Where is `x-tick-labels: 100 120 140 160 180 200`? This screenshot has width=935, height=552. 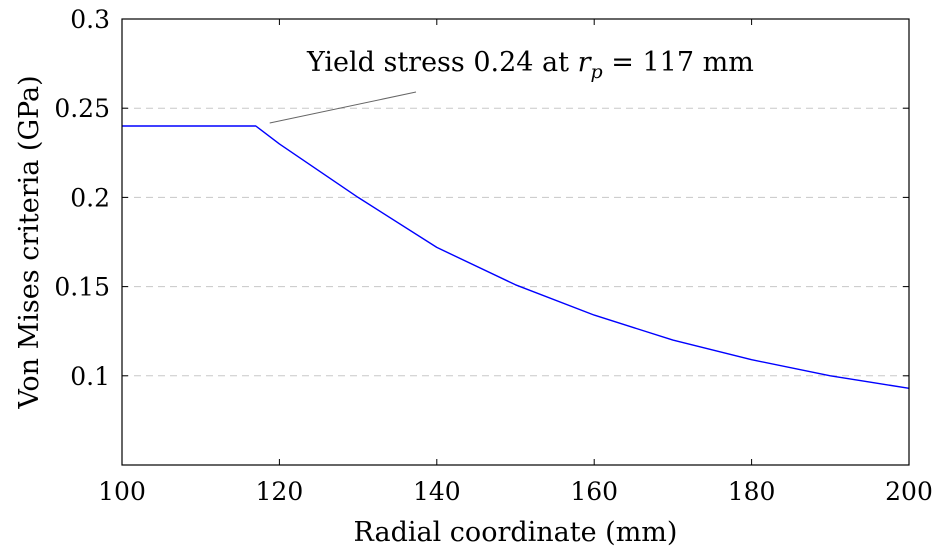 x-tick-labels: 100 120 140 160 180 200 is located at coordinates (515, 491).